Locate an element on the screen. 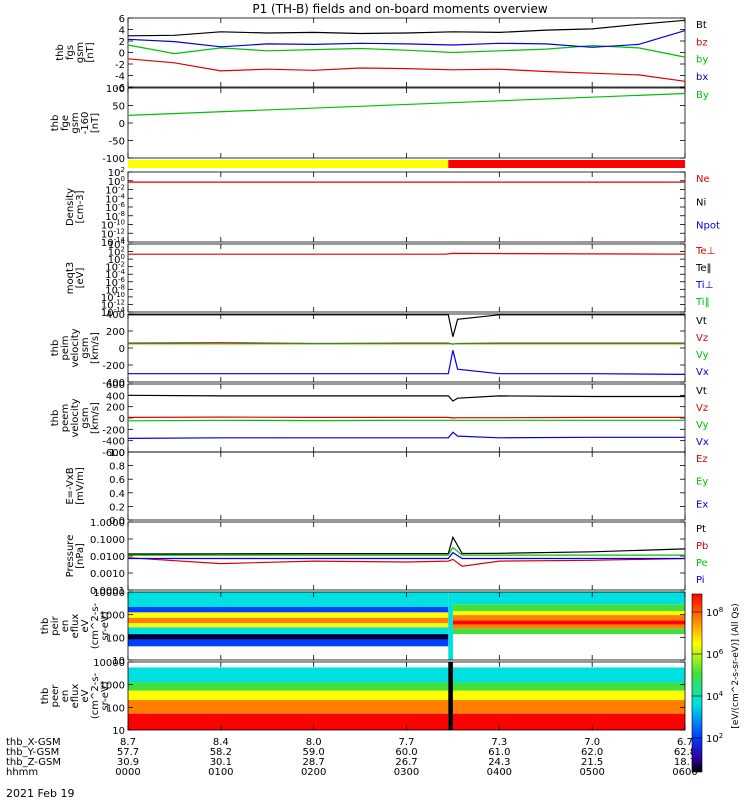 The width and height of the screenshot is (750, 800). orbit-value: 57.7 is located at coordinates (128, 752).